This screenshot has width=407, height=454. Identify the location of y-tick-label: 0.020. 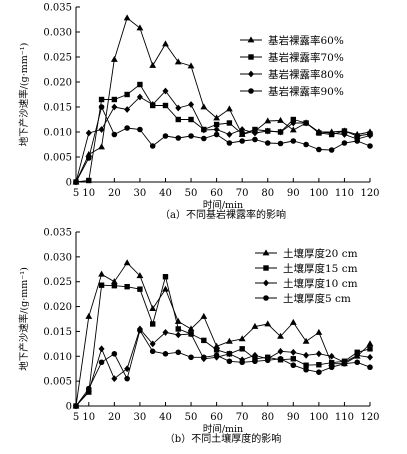
(57, 83).